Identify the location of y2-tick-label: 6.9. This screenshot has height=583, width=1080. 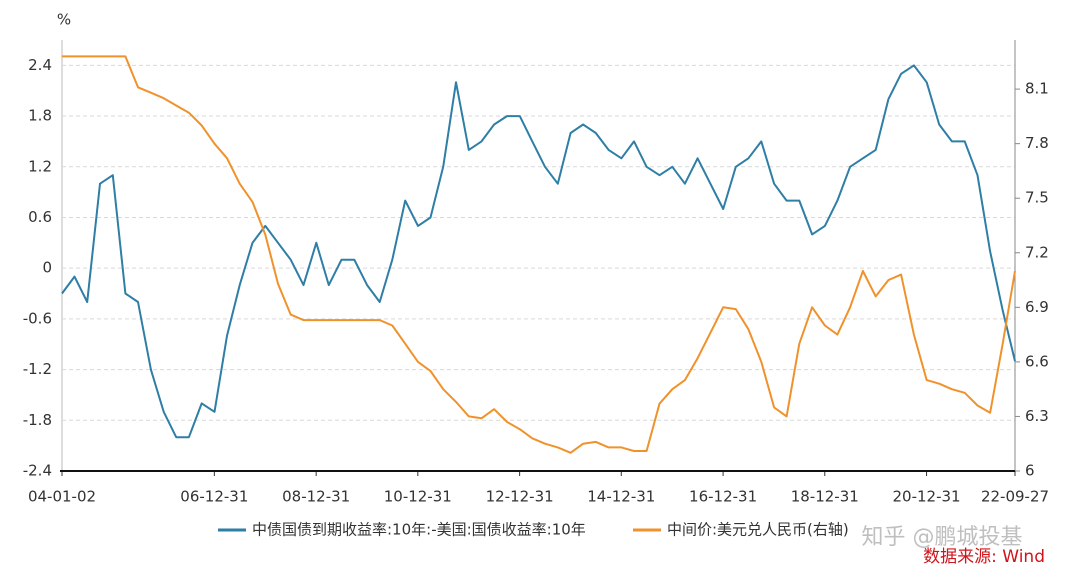
(1037, 307).